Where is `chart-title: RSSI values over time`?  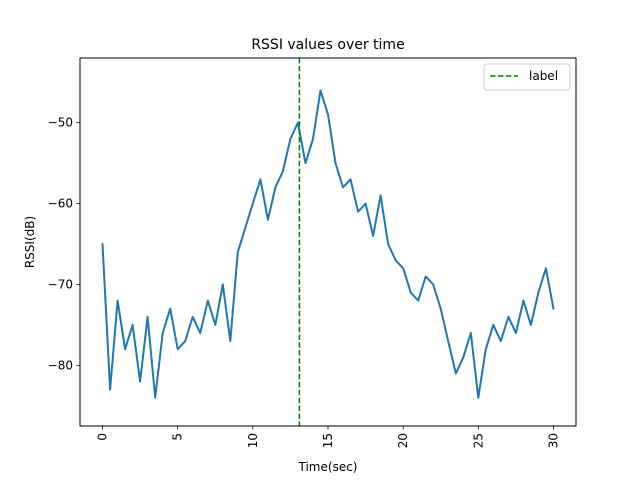
chart-title: RSSI values over time is located at coordinates (327, 45).